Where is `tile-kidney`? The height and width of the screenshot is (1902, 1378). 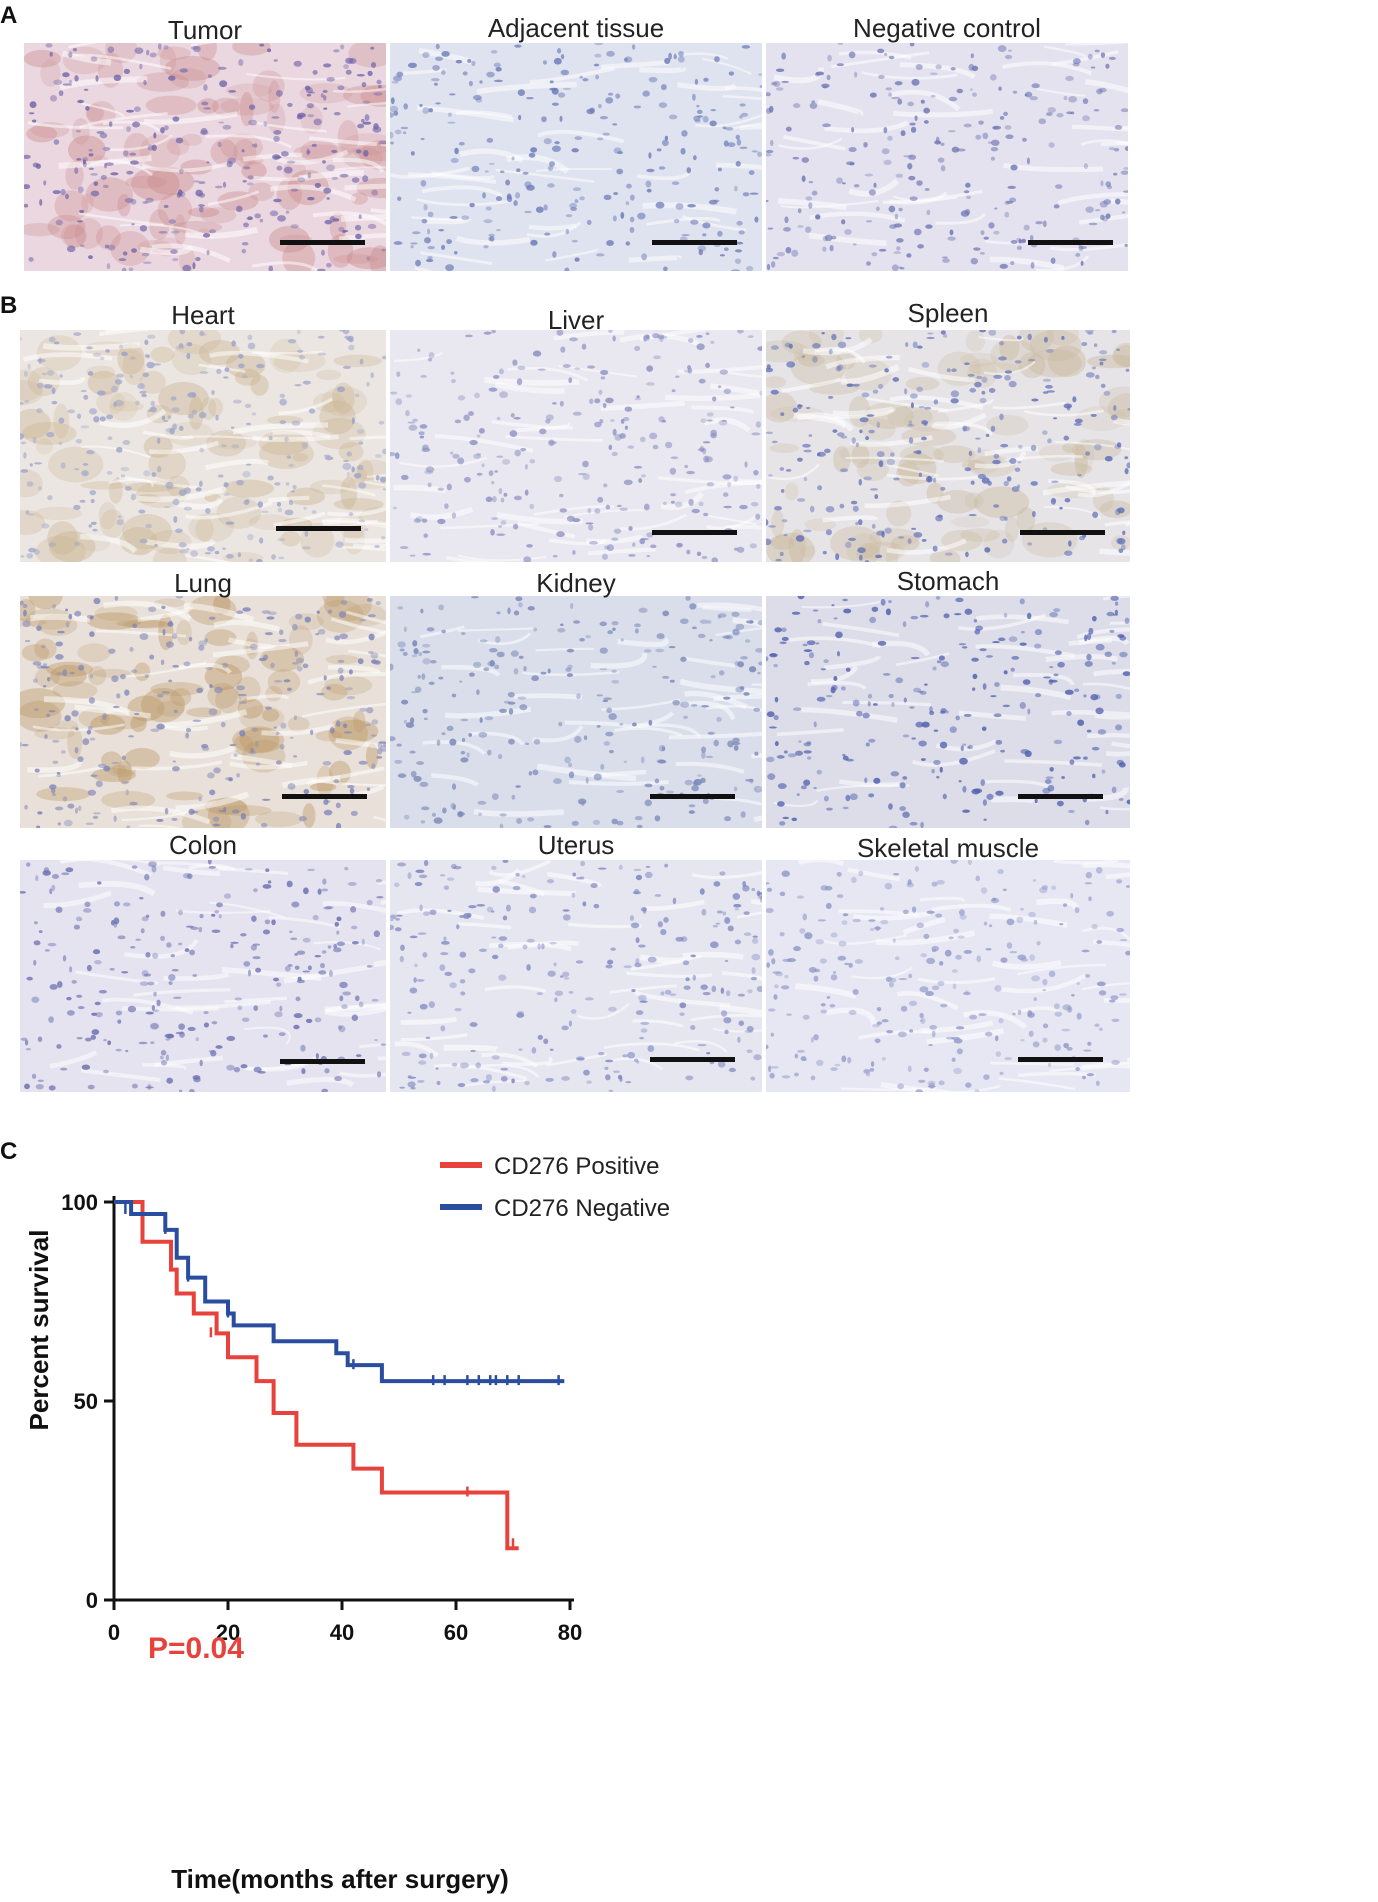
tile-kidney is located at coordinates (576, 712).